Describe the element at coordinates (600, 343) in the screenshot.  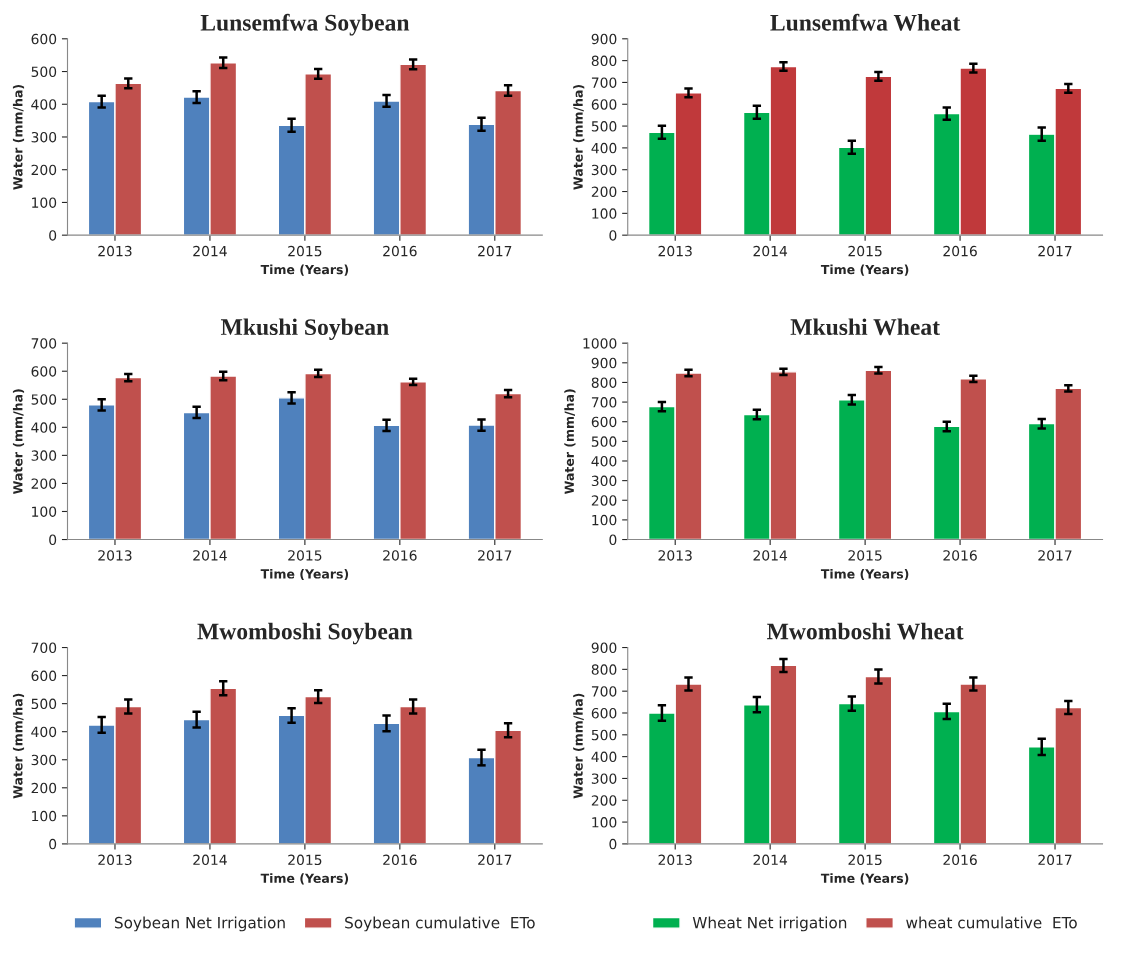
I see `y-tick-label: 1000` at that location.